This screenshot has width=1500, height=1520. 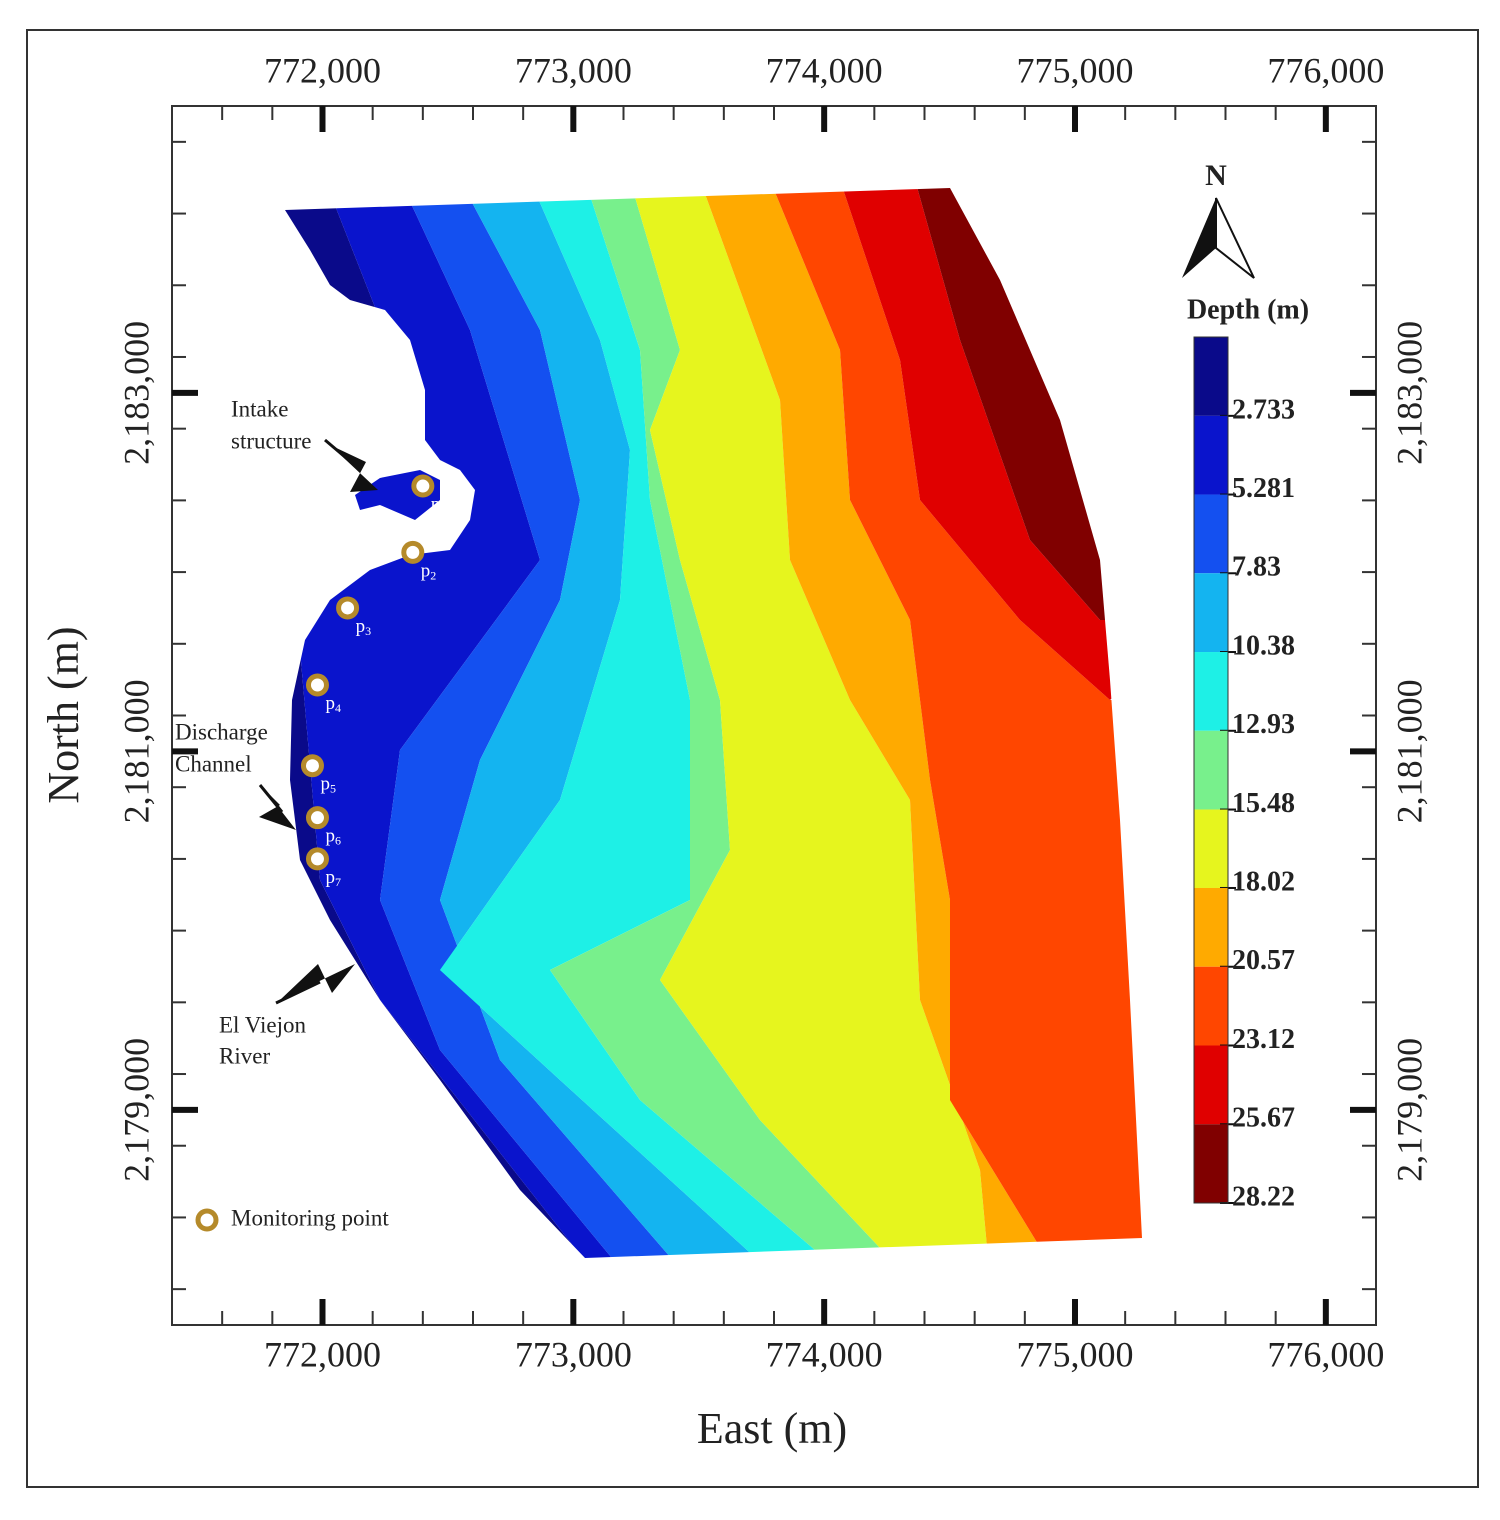 What do you see at coordinates (262, 1024) in the screenshot?
I see `annotation: El Viejon` at bounding box center [262, 1024].